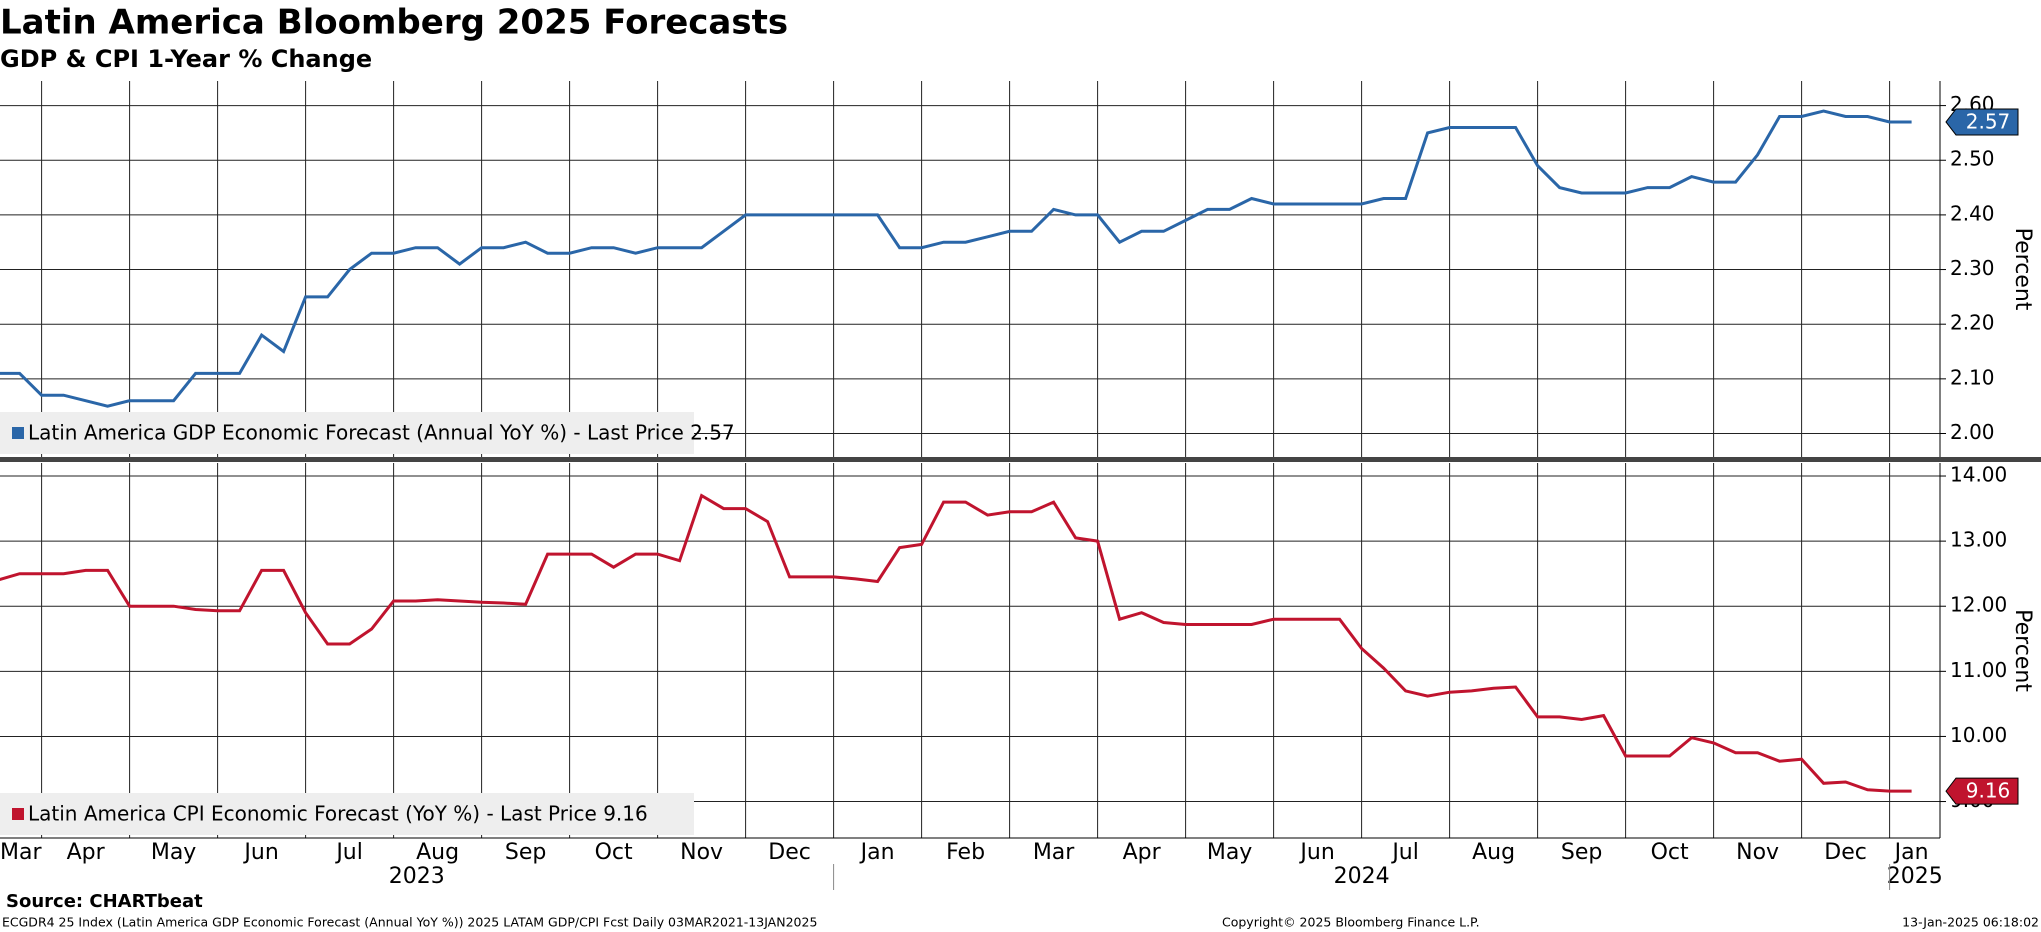 Image resolution: width=2041 pixels, height=932 pixels. Describe the element at coordinates (965, 852) in the screenshot. I see `x-tick-label: Feb` at that location.